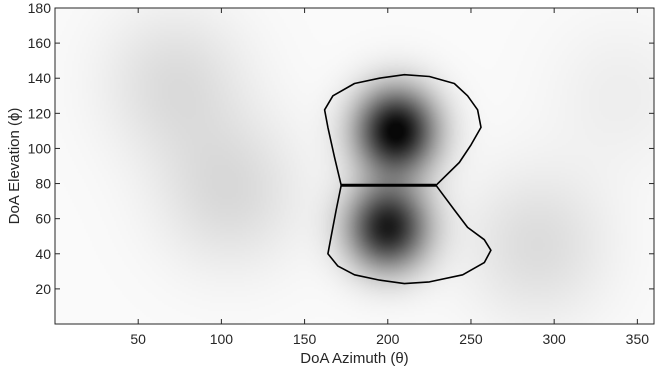 The width and height of the screenshot is (655, 377). Describe the element at coordinates (471, 339) in the screenshot. I see `x-tick-label: 250` at that location.